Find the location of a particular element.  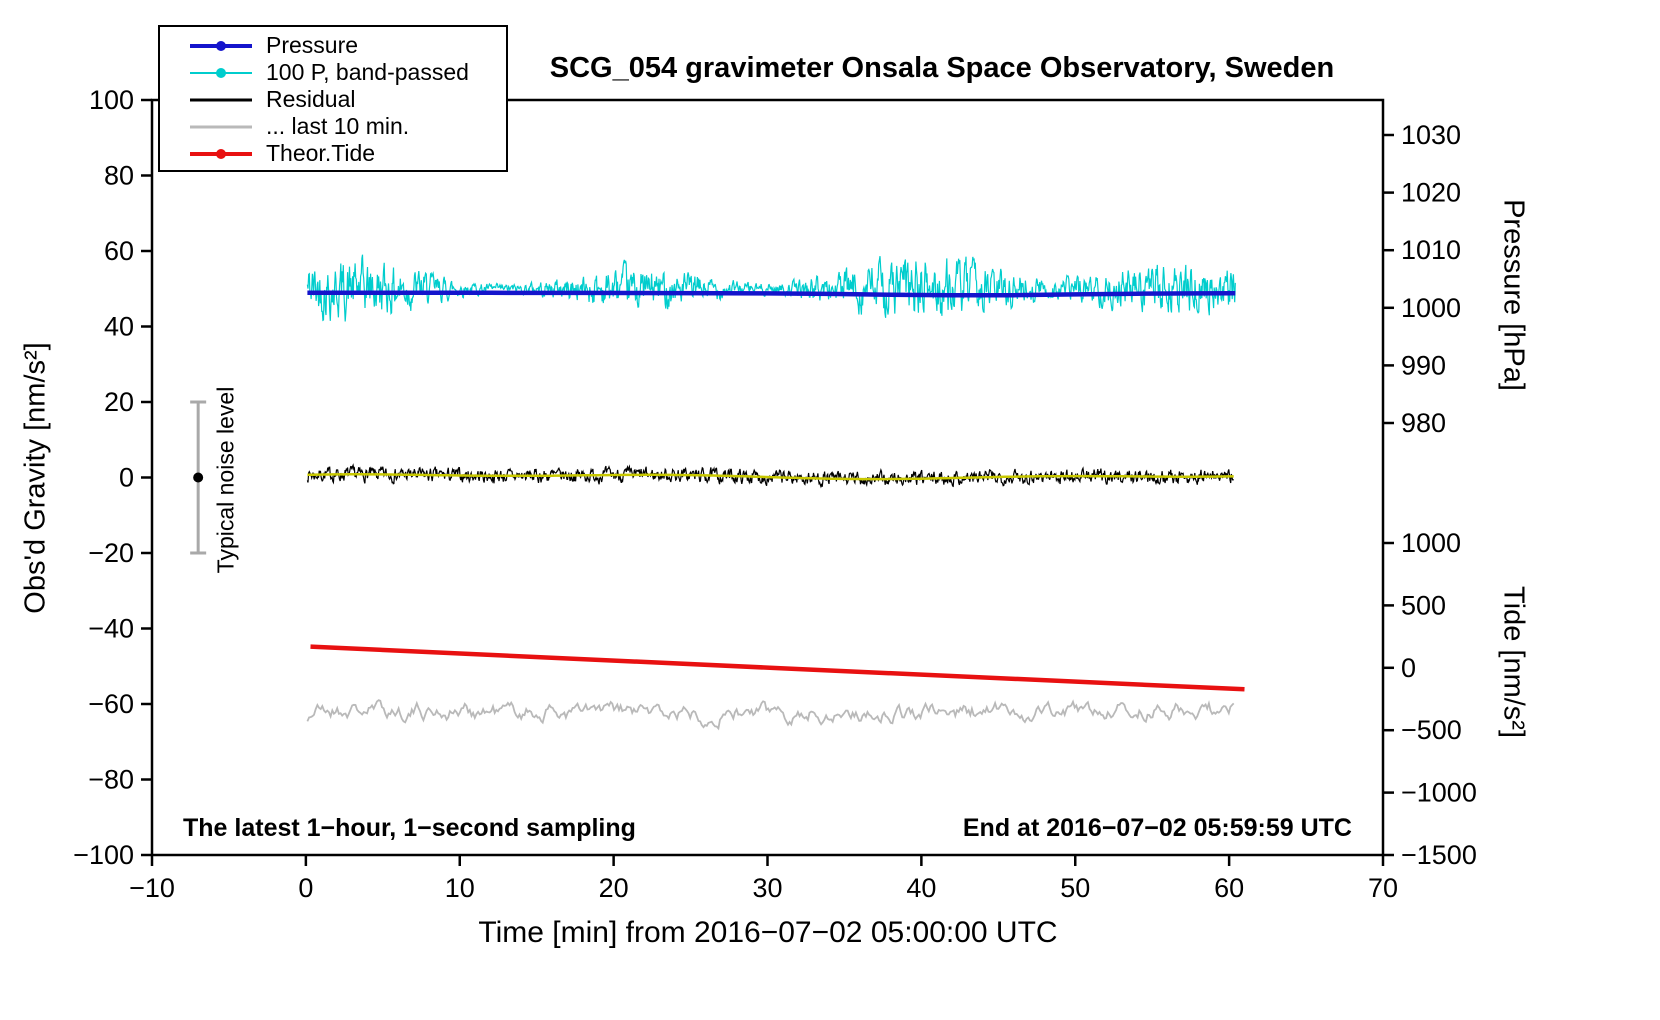

x-axis-label: Time [min] from 2016−07−02 05:00:00 UTC is located at coordinates (768, 932).